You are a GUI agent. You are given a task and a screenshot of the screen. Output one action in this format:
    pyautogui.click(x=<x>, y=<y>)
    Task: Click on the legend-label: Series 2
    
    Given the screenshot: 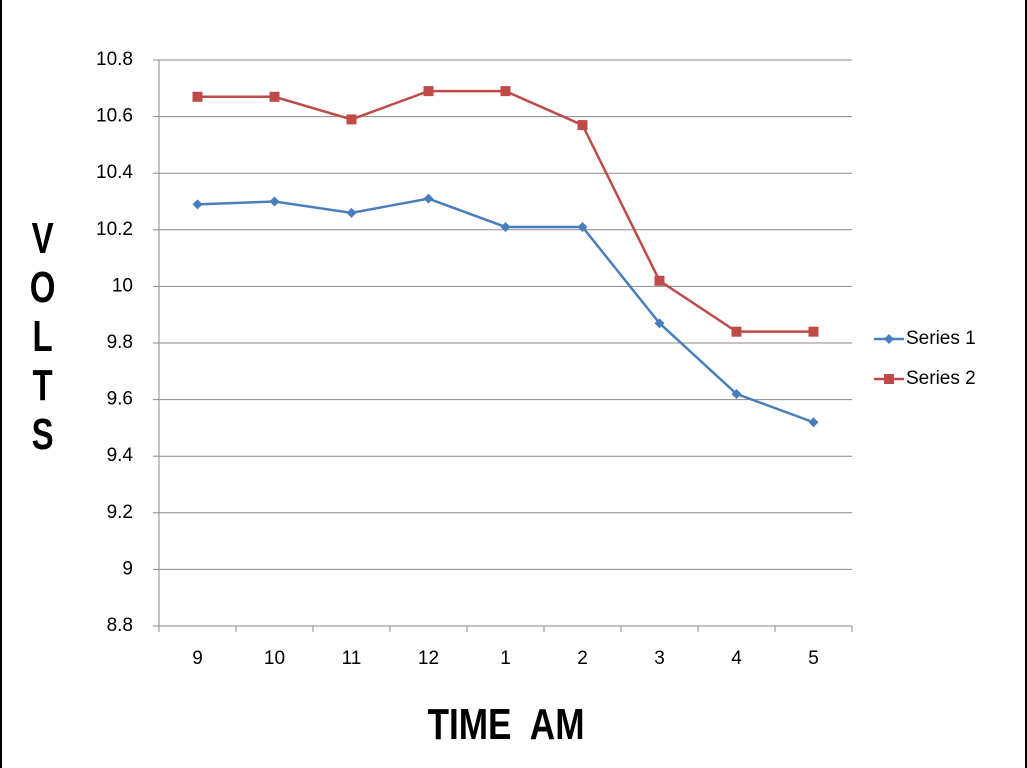 What is the action you would take?
    pyautogui.click(x=941, y=378)
    